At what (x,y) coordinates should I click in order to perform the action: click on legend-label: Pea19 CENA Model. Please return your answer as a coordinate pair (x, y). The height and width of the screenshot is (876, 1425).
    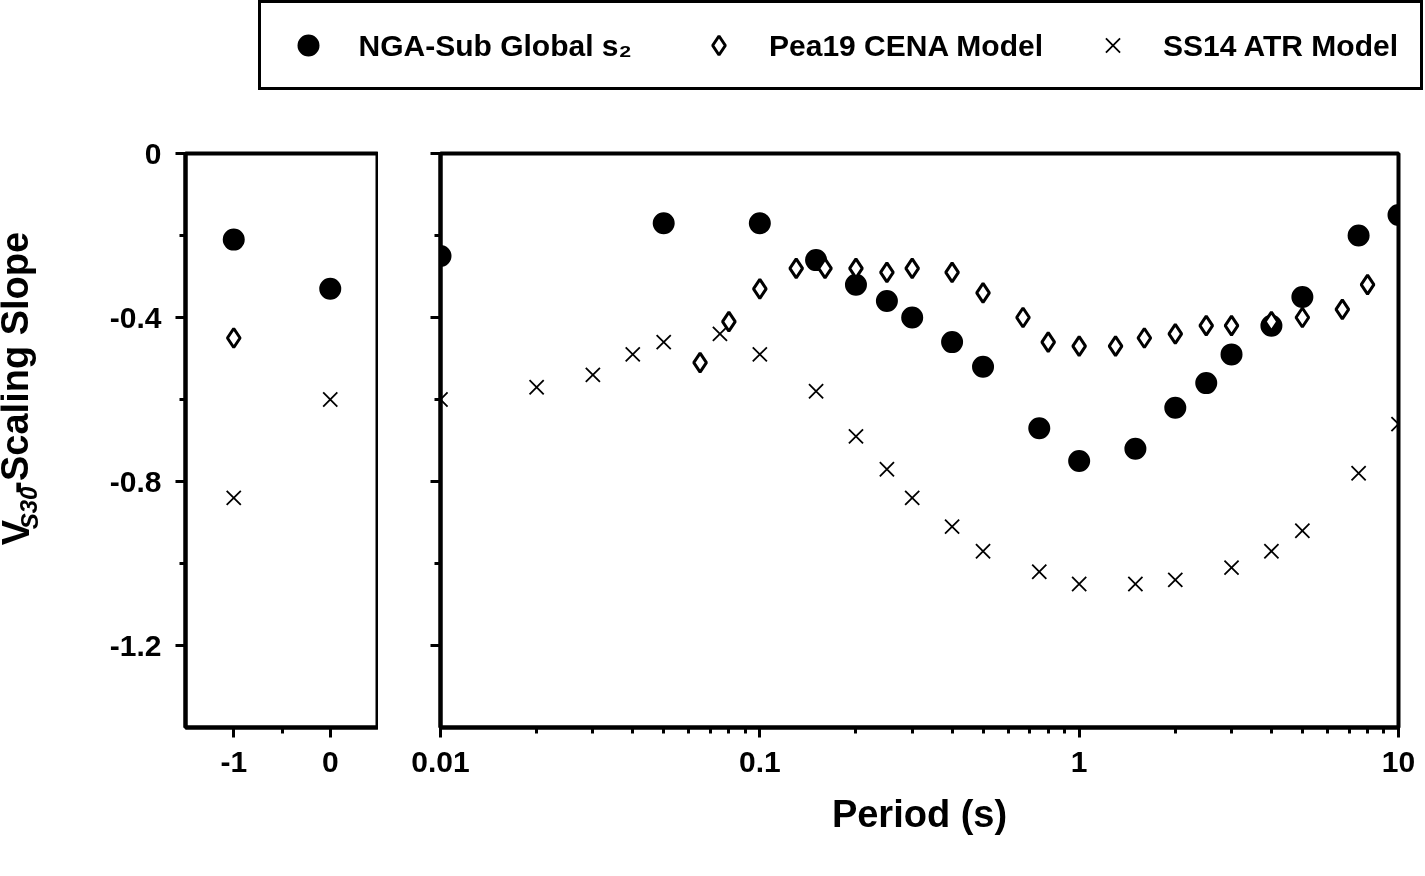
    Looking at the image, I should click on (906, 45).